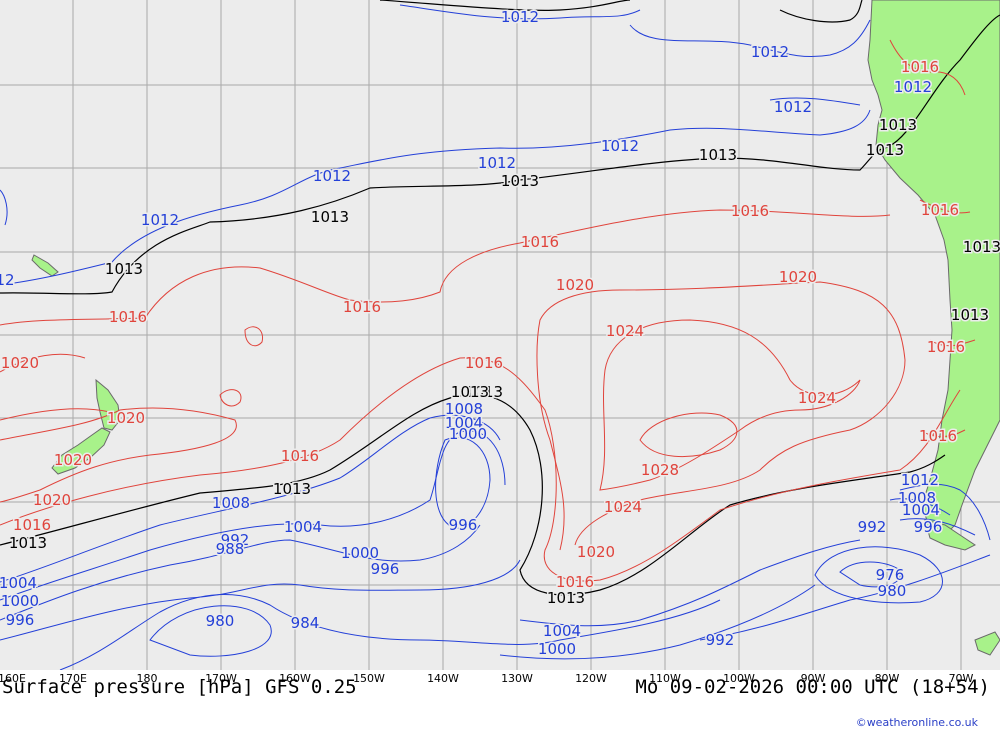  Describe the element at coordinates (813, 678) in the screenshot. I see `longitude-label: 90W` at that location.